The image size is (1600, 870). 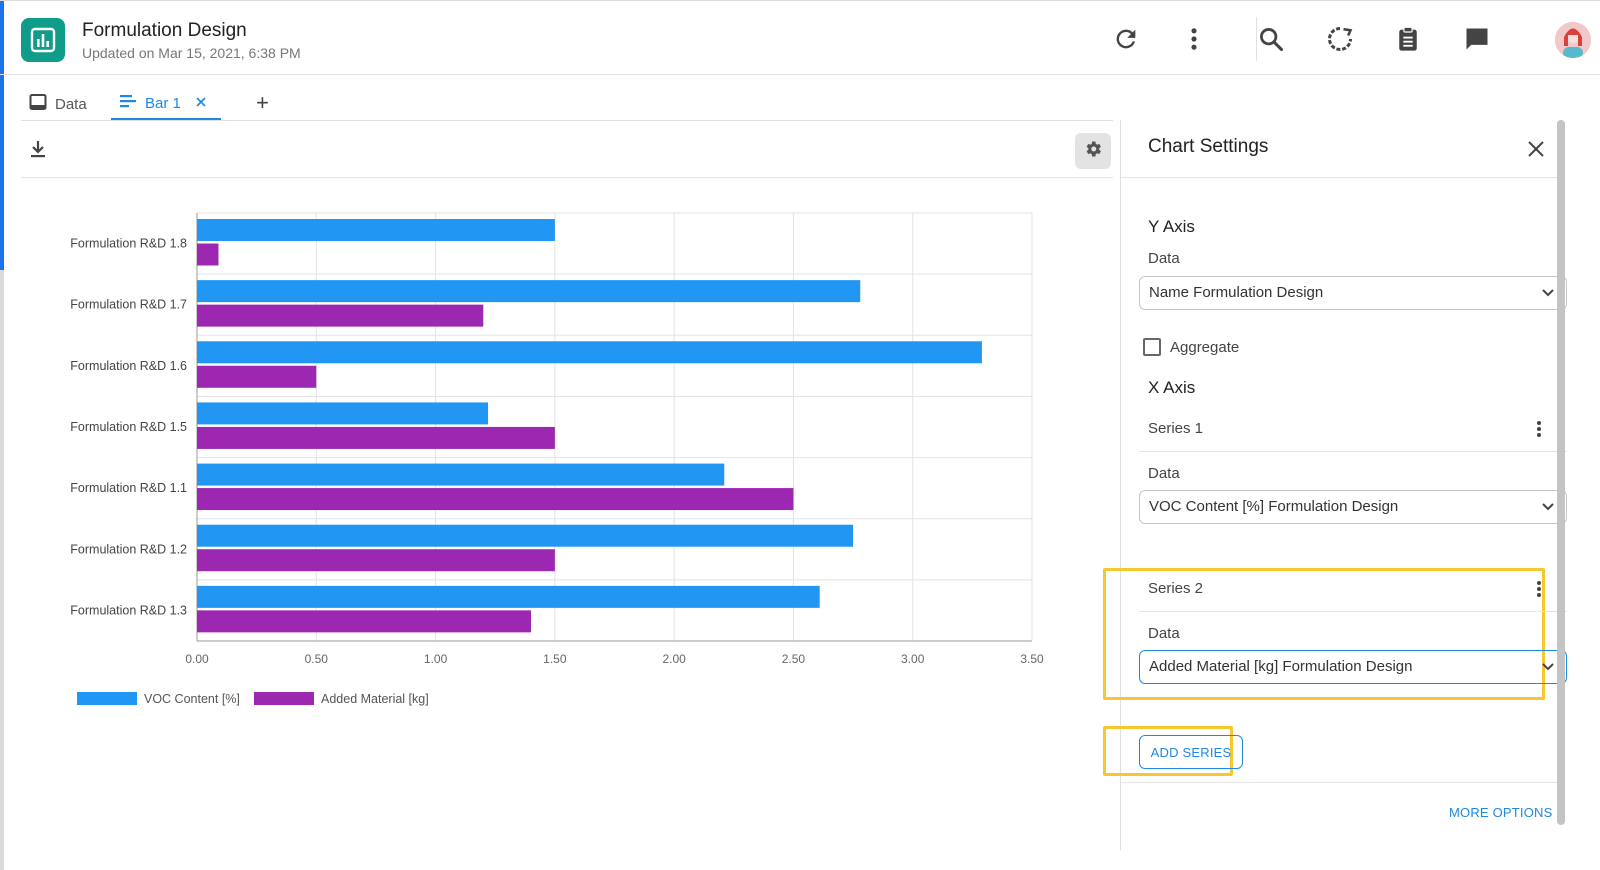 I want to click on series-2-highlight, so click(x=1324, y=634).